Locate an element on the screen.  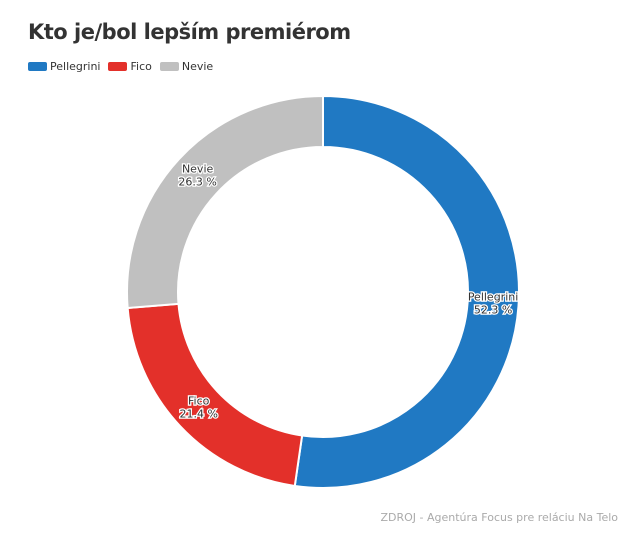
legend-item-fico: Fico is located at coordinates (130, 66).